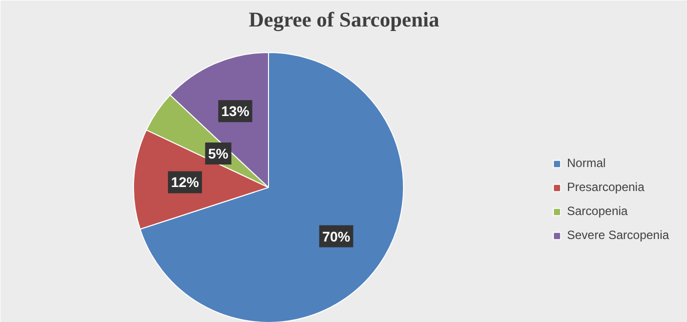 The image size is (687, 322). Describe the element at coordinates (218, 154) in the screenshot. I see `data-label: 5%` at that location.